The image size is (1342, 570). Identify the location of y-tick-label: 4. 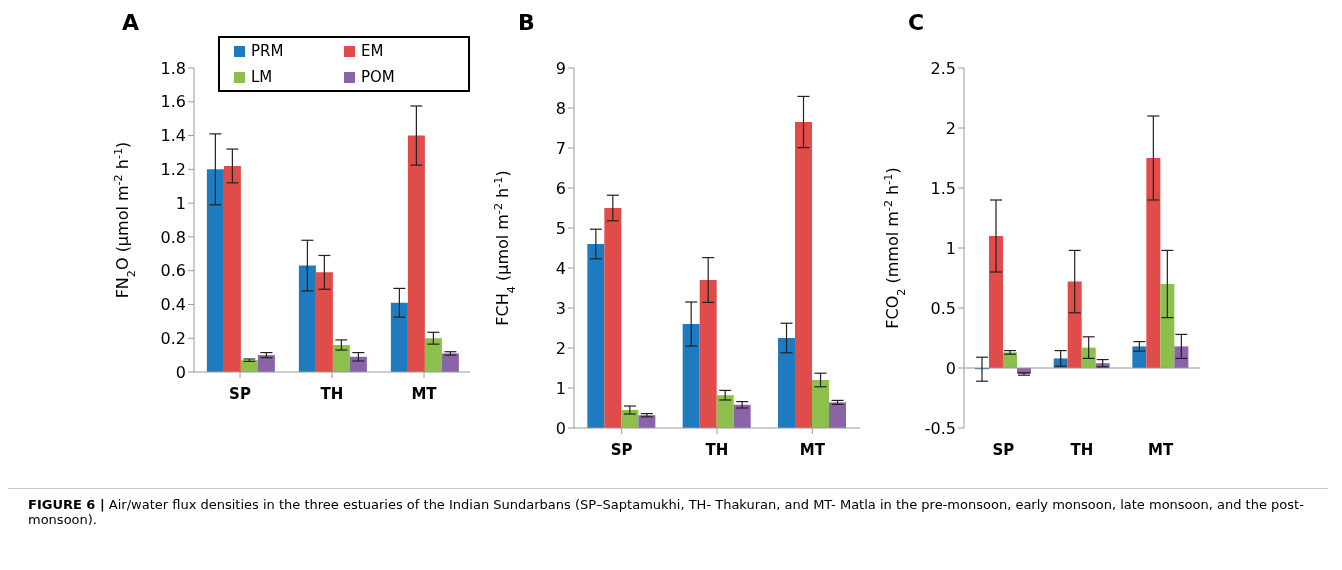
(560, 268).